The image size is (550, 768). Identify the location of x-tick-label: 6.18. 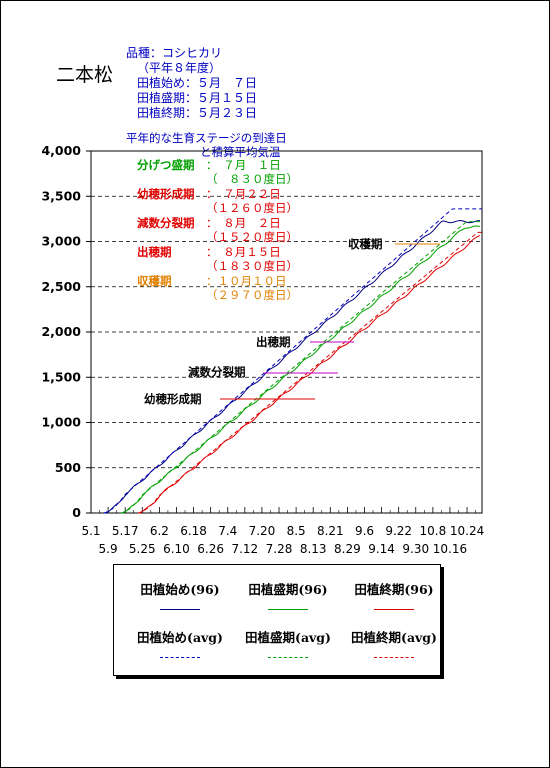
(193, 531).